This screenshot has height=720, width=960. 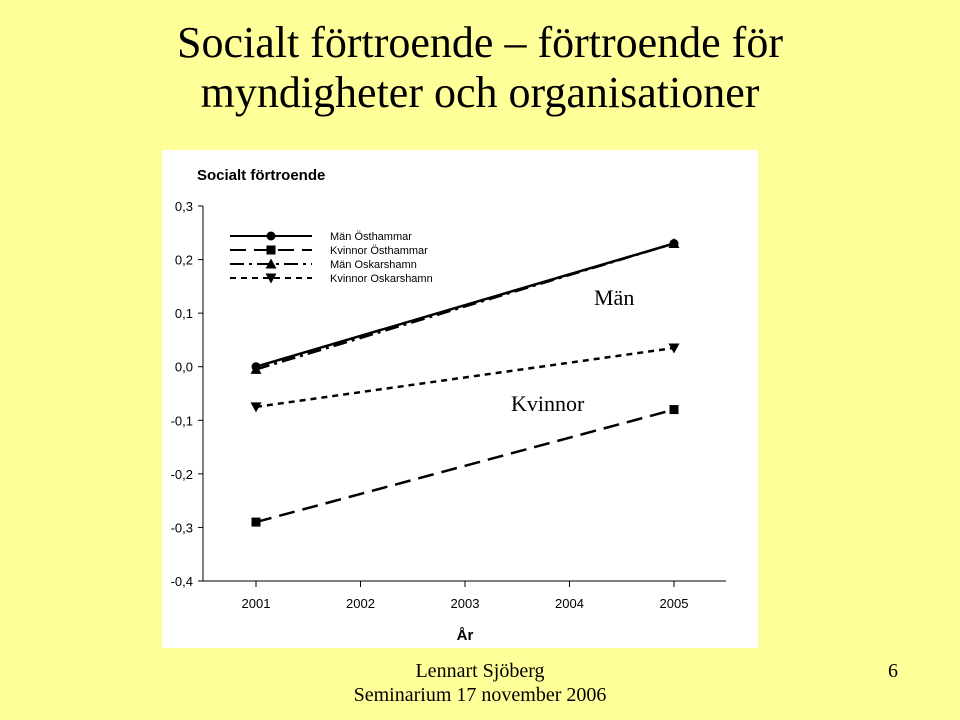 I want to click on y-tick-label: 0,0, so click(x=184, y=367).